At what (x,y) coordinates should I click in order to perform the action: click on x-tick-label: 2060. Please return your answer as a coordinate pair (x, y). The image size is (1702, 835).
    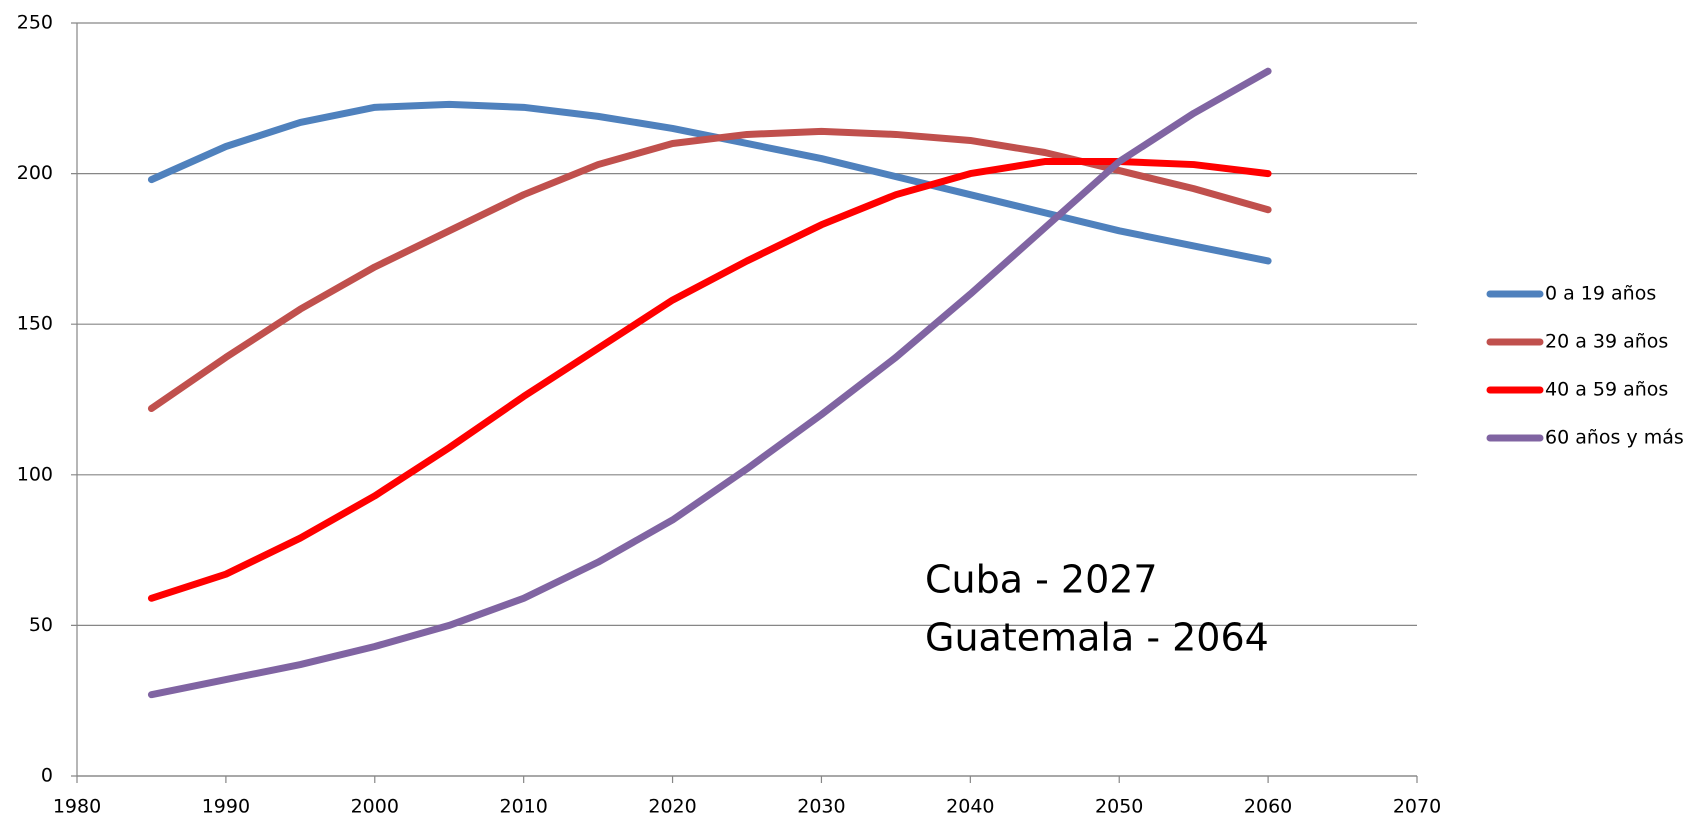
    Looking at the image, I should click on (1268, 807).